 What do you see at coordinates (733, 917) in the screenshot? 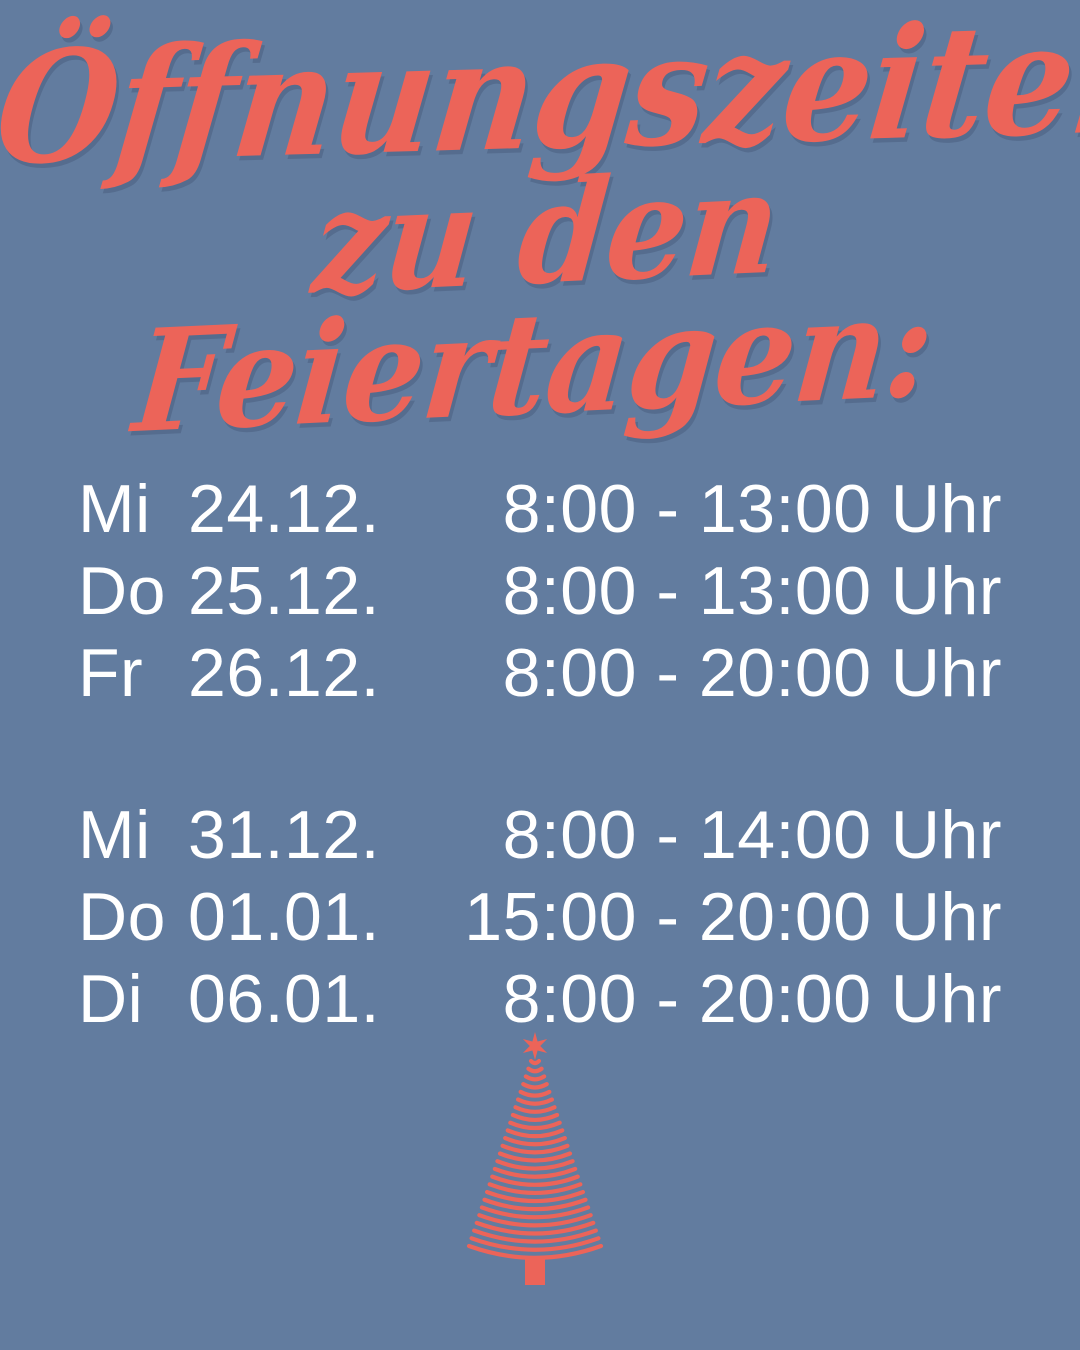
I see `row-time-label: 15:00 - 20:00 Uhr` at bounding box center [733, 917].